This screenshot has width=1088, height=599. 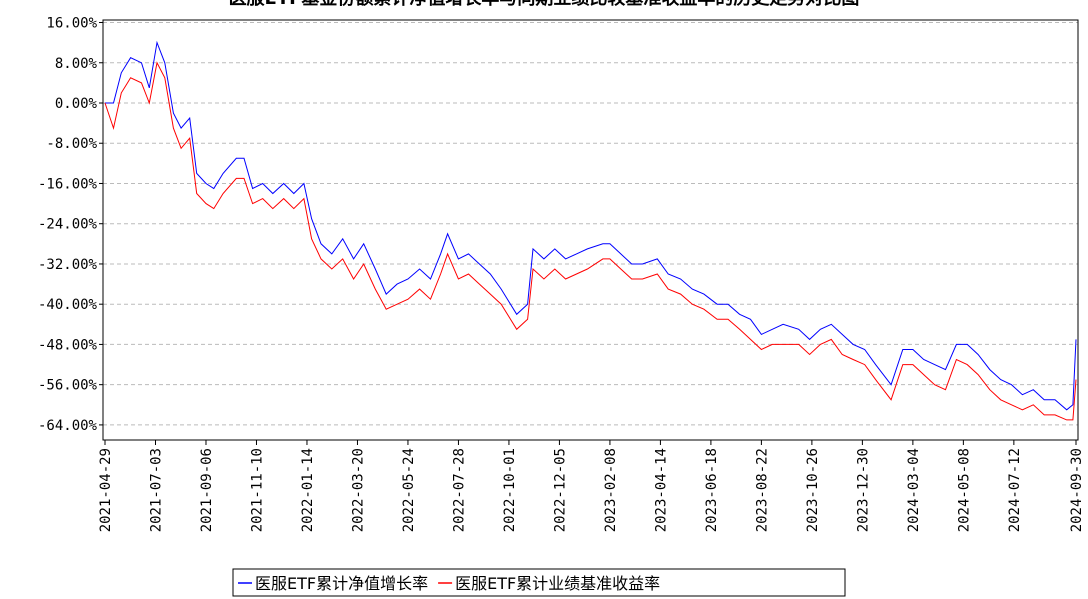 What do you see at coordinates (544, 4) in the screenshot?
I see `chart-title: 医服ETF基金份额累计净值增长率与同期业绩比较基准收益率的历史走势对比图` at bounding box center [544, 4].